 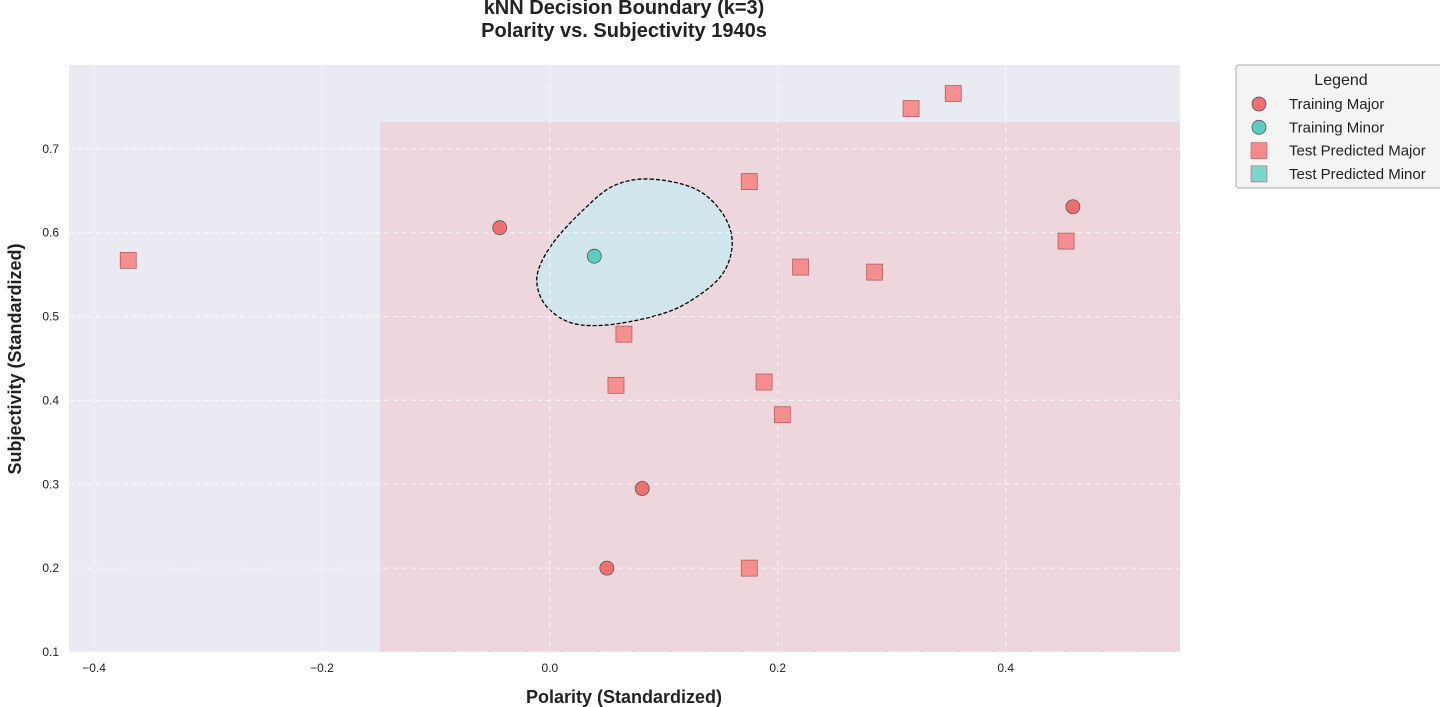 I want to click on chart-title: kNN Decision Boundary (k=3), so click(x=624, y=9).